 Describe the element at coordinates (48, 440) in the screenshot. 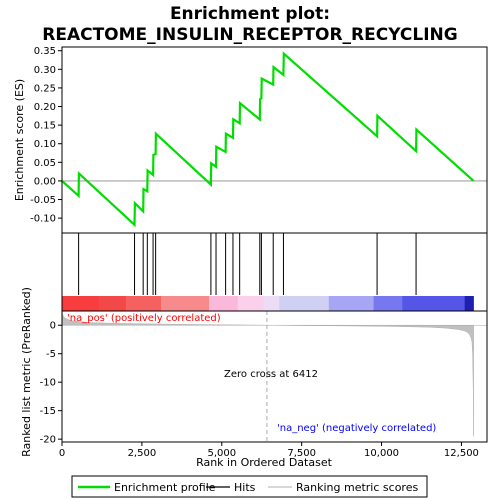

I see `rank-y-tick-label: -20` at that location.